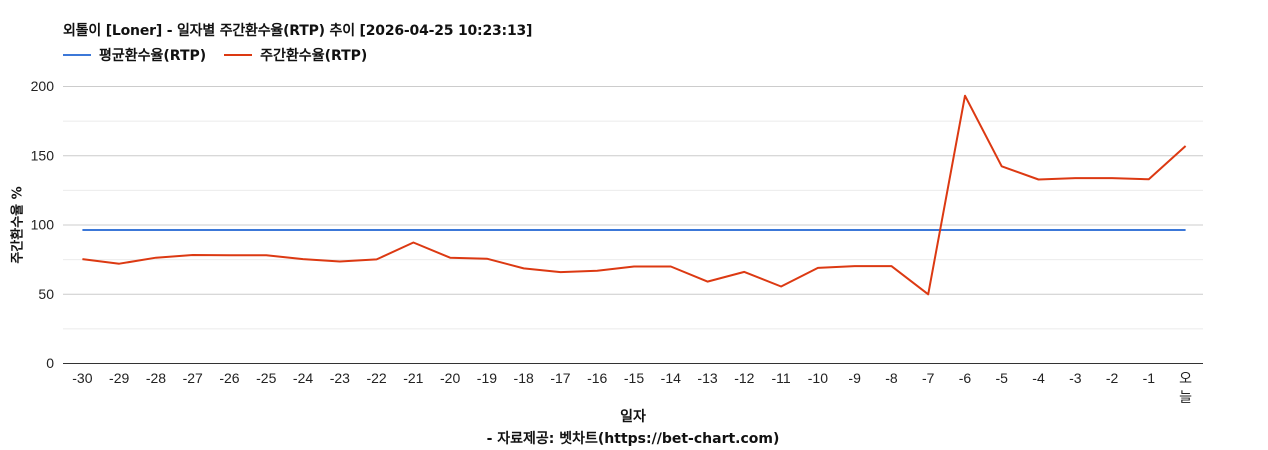 This screenshot has height=450, width=1268. What do you see at coordinates (340, 378) in the screenshot?
I see `x-tick-label: -23` at bounding box center [340, 378].